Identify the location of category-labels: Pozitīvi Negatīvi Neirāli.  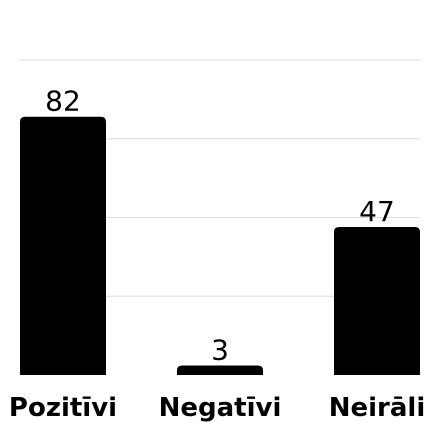
(216, 407).